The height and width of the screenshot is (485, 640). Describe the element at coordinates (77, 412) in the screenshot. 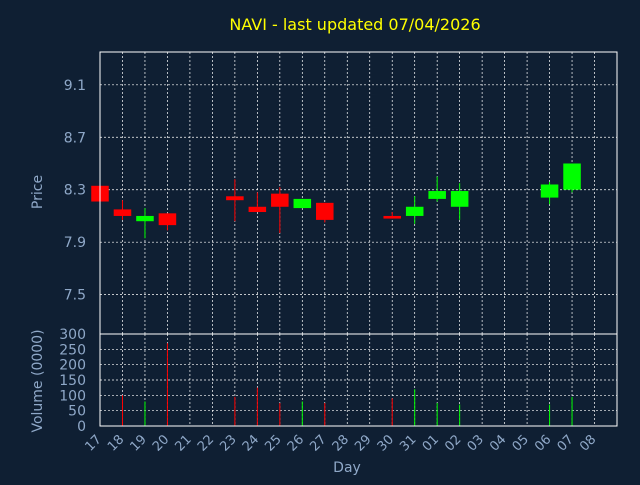

I see `volume-tick-label: 50` at that location.